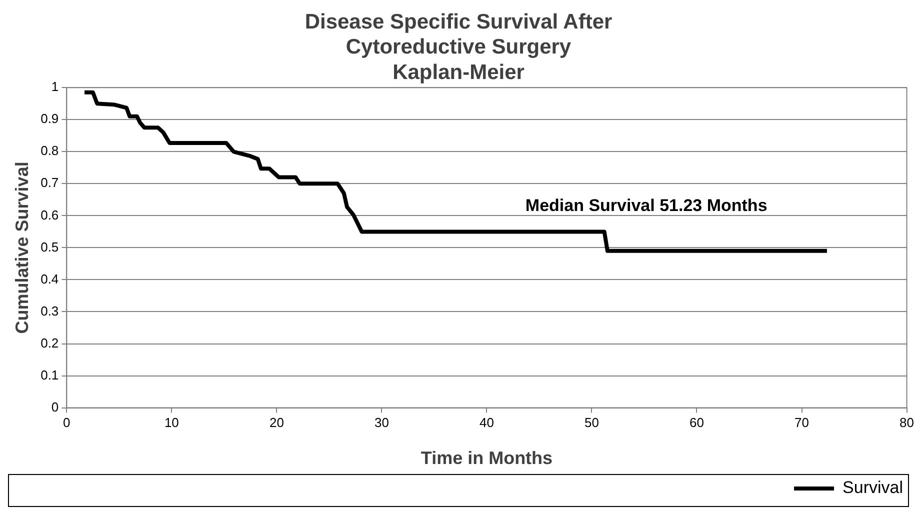  What do you see at coordinates (458, 72) in the screenshot?
I see `chart-subtitle: Kaplan-Meier` at bounding box center [458, 72].